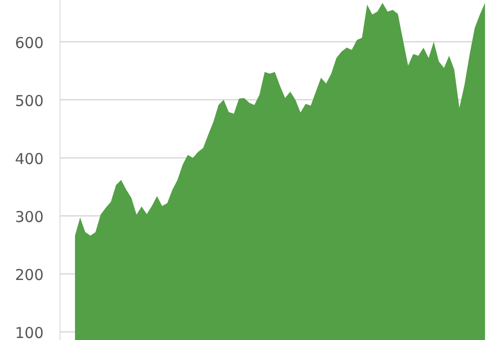 The image size is (500, 340). I want to click on y-tick-label: 200, so click(29, 275).